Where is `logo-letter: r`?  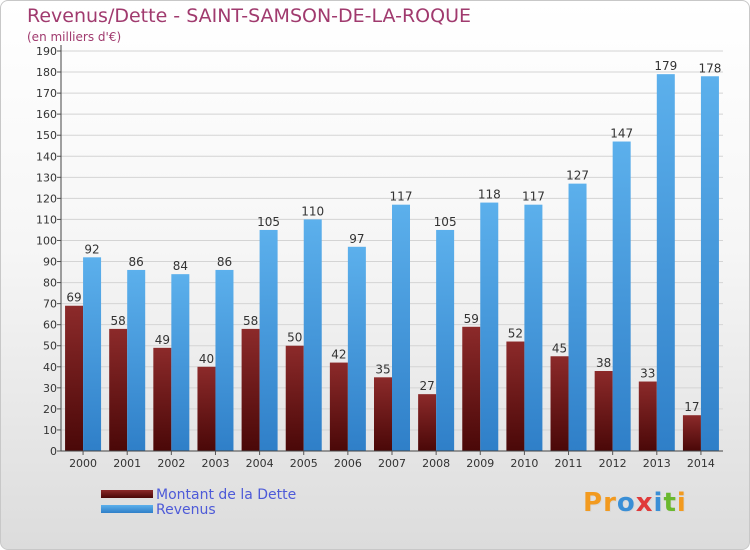
logo-letter: r is located at coordinates (610, 503).